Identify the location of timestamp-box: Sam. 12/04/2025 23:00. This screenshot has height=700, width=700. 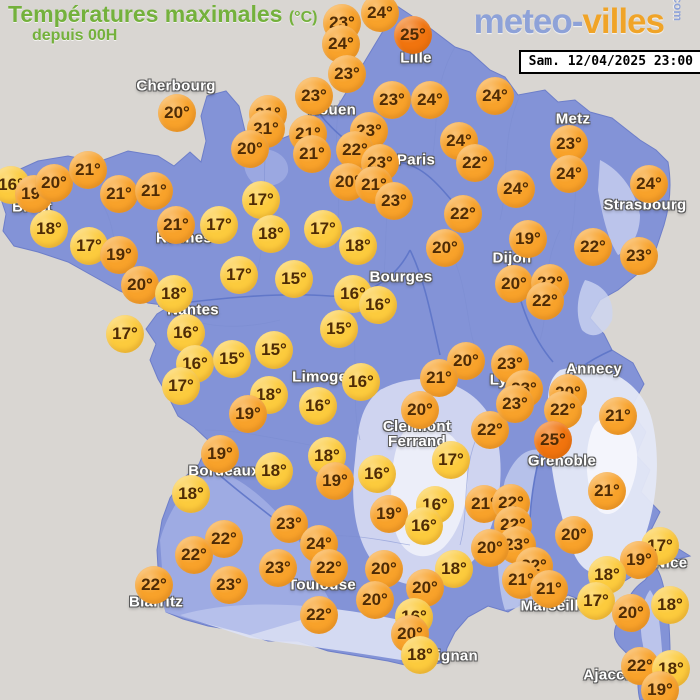
(609, 62).